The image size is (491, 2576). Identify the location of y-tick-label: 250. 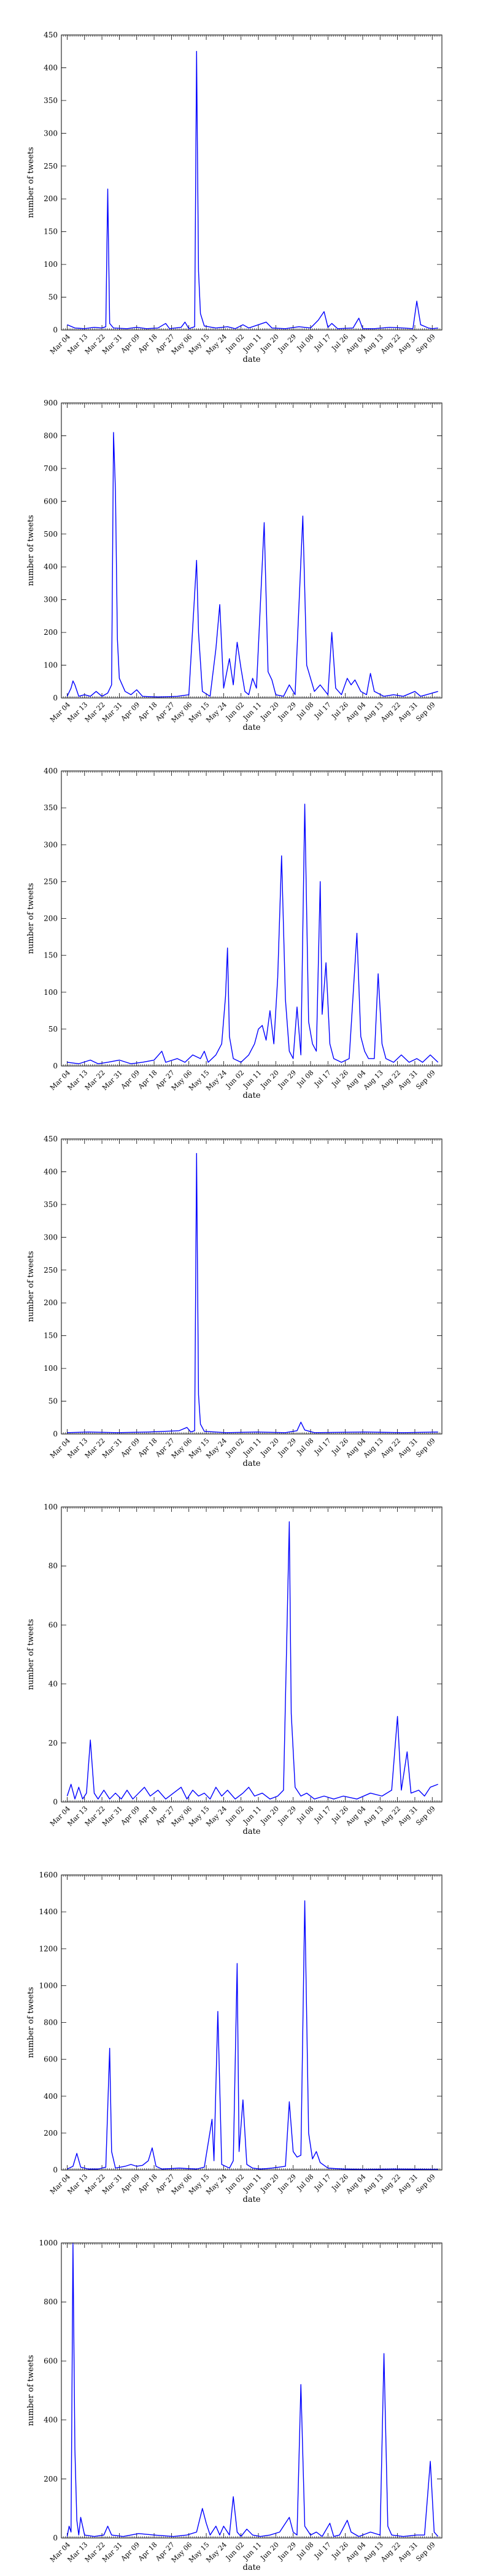
(51, 166).